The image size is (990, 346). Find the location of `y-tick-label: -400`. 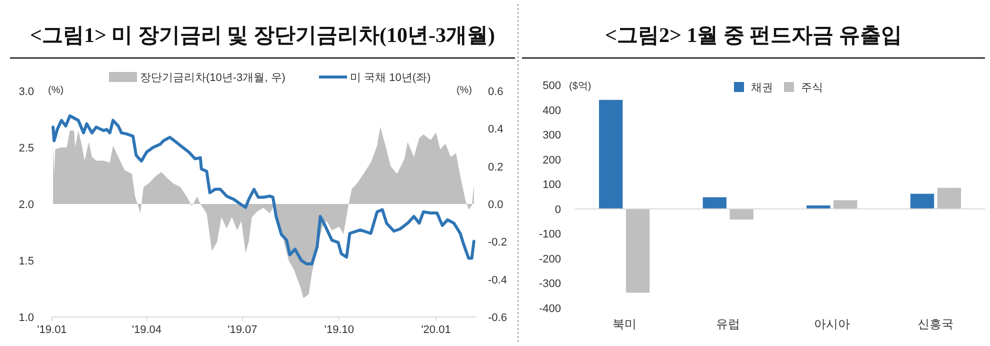

y-tick-label: -400 is located at coordinates (549, 309).